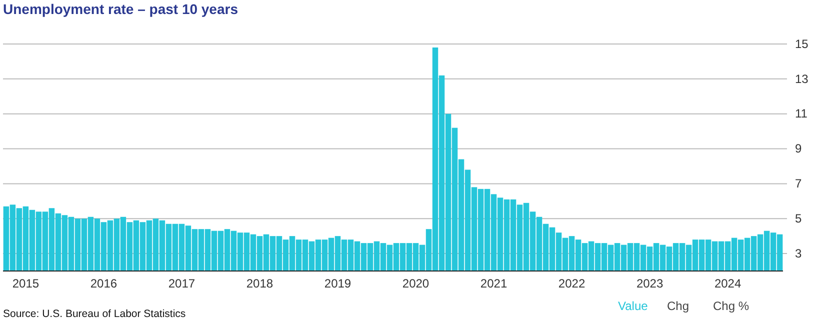  Describe the element at coordinates (338, 283) in the screenshot. I see `x-tick-label: 2019` at that location.